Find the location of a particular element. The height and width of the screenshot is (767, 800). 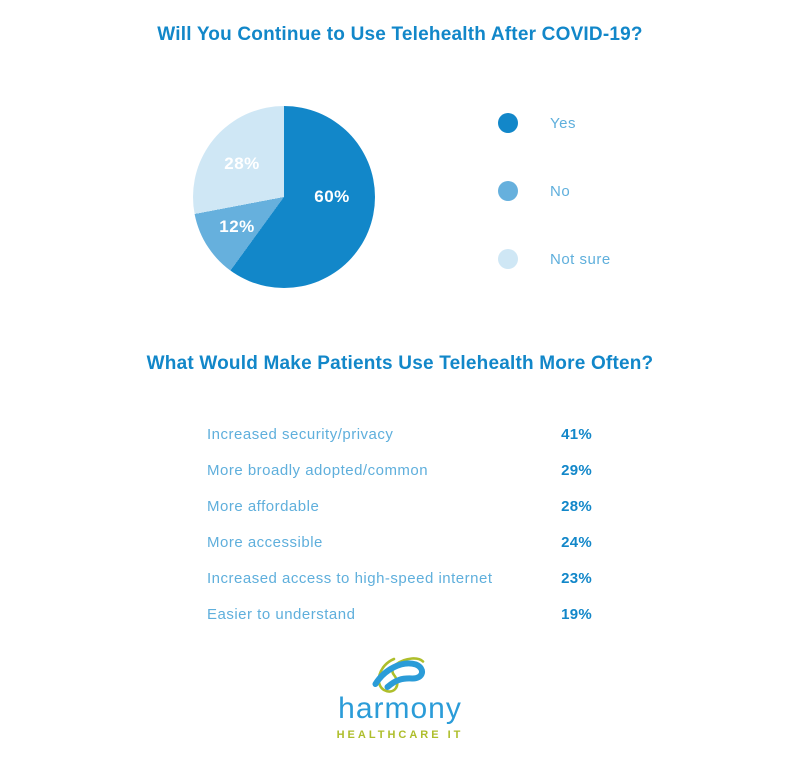

stat-row: More affordable 28% is located at coordinates (399, 506).